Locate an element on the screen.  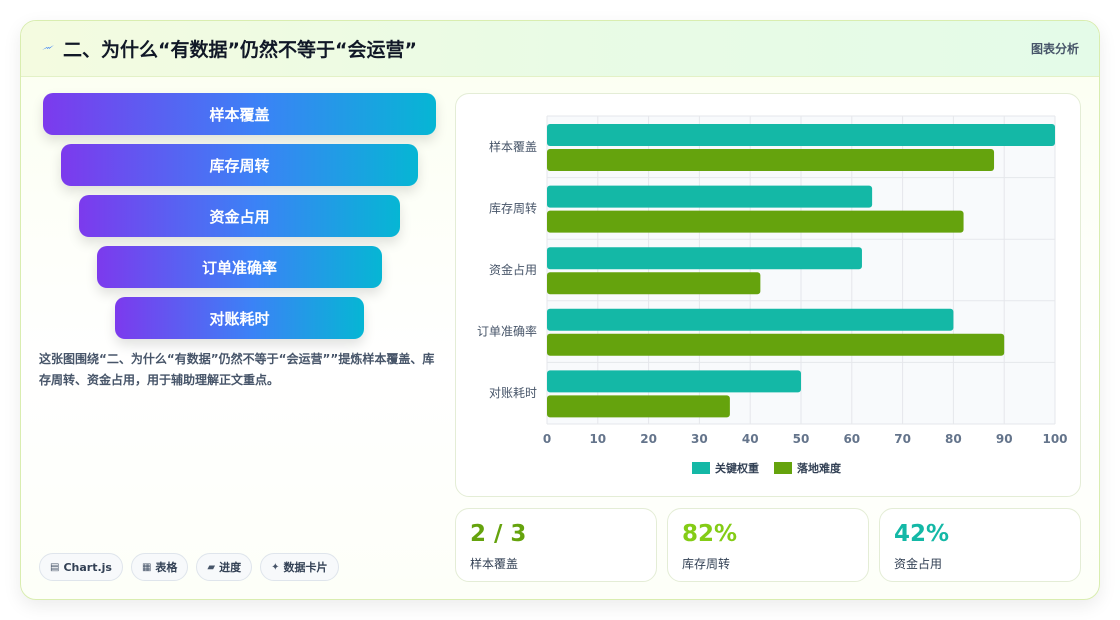
x-tick-label: 40 is located at coordinates (750, 439).